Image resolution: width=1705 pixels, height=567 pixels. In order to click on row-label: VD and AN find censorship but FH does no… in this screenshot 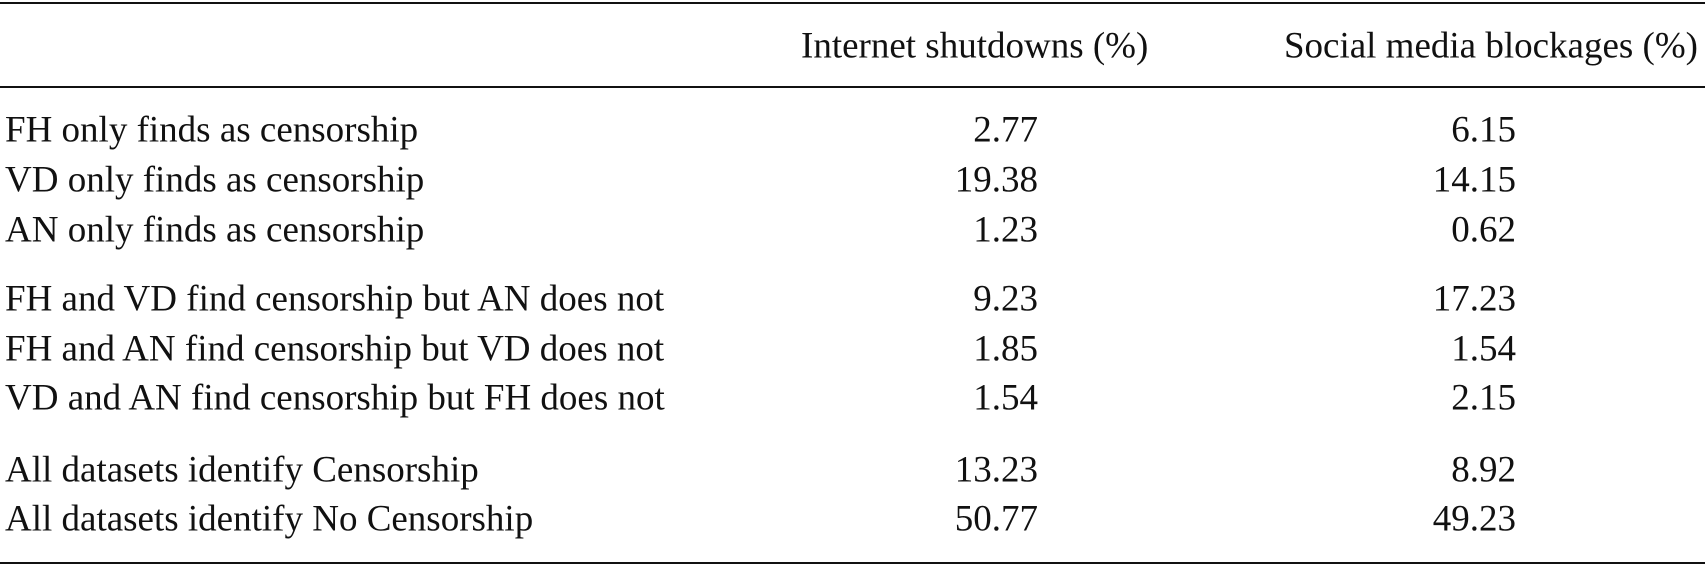, I will do `click(335, 397)`.